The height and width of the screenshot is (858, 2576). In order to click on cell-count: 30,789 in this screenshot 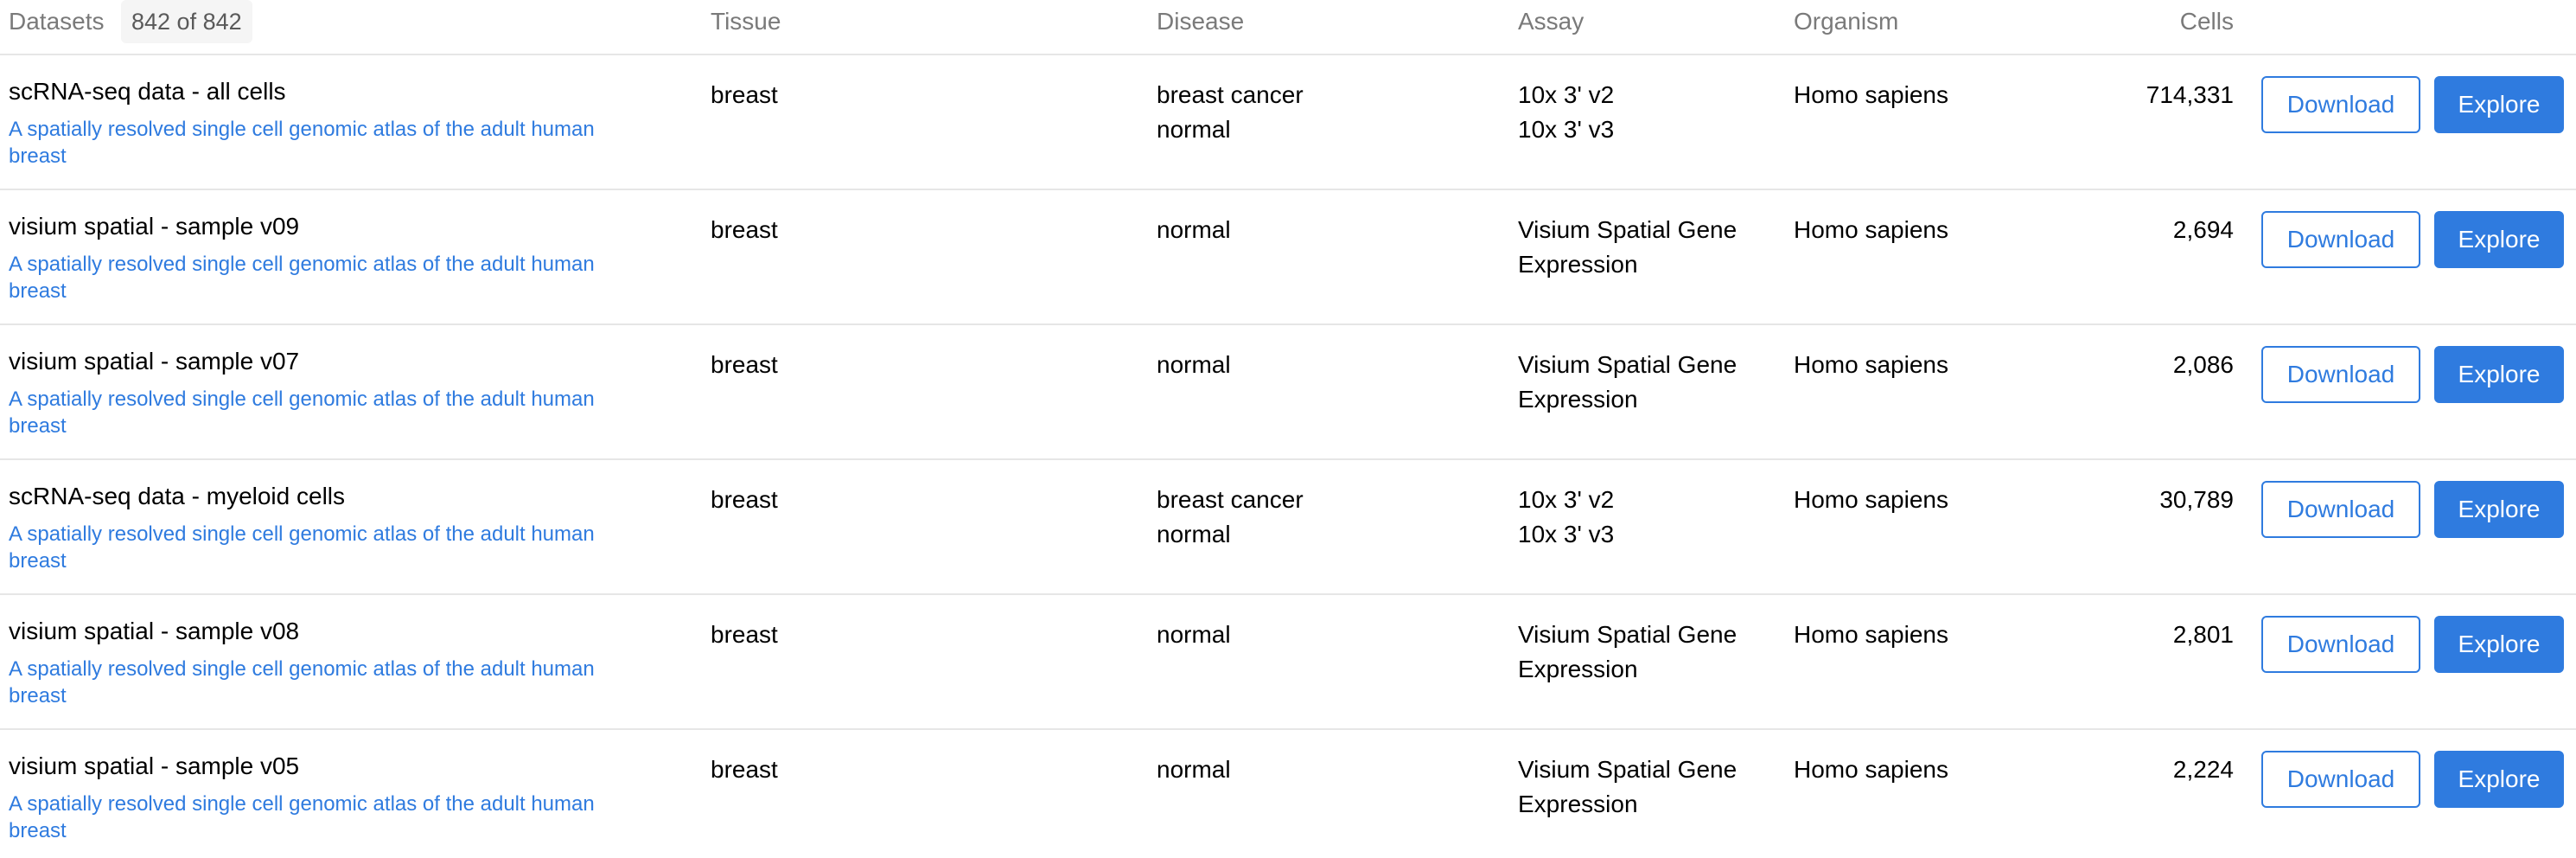, I will do `click(2196, 499)`.